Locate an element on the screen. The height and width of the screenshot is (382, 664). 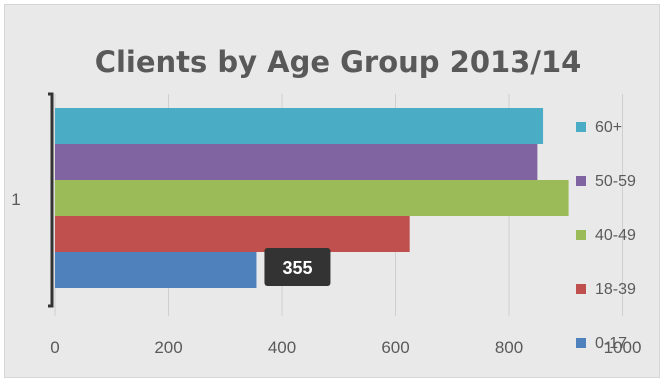
legend-label-40-49: 40-49 is located at coordinates (615, 235).